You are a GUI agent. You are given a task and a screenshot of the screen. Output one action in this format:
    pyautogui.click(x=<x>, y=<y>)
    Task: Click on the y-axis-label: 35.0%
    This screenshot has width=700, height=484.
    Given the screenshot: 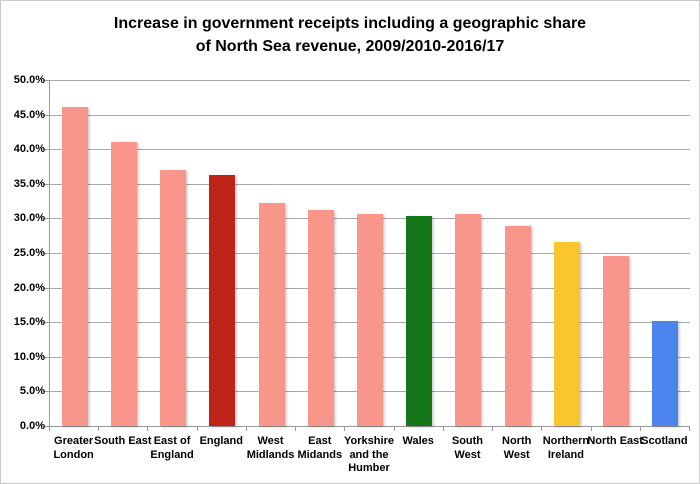 What is the action you would take?
    pyautogui.click(x=29, y=183)
    